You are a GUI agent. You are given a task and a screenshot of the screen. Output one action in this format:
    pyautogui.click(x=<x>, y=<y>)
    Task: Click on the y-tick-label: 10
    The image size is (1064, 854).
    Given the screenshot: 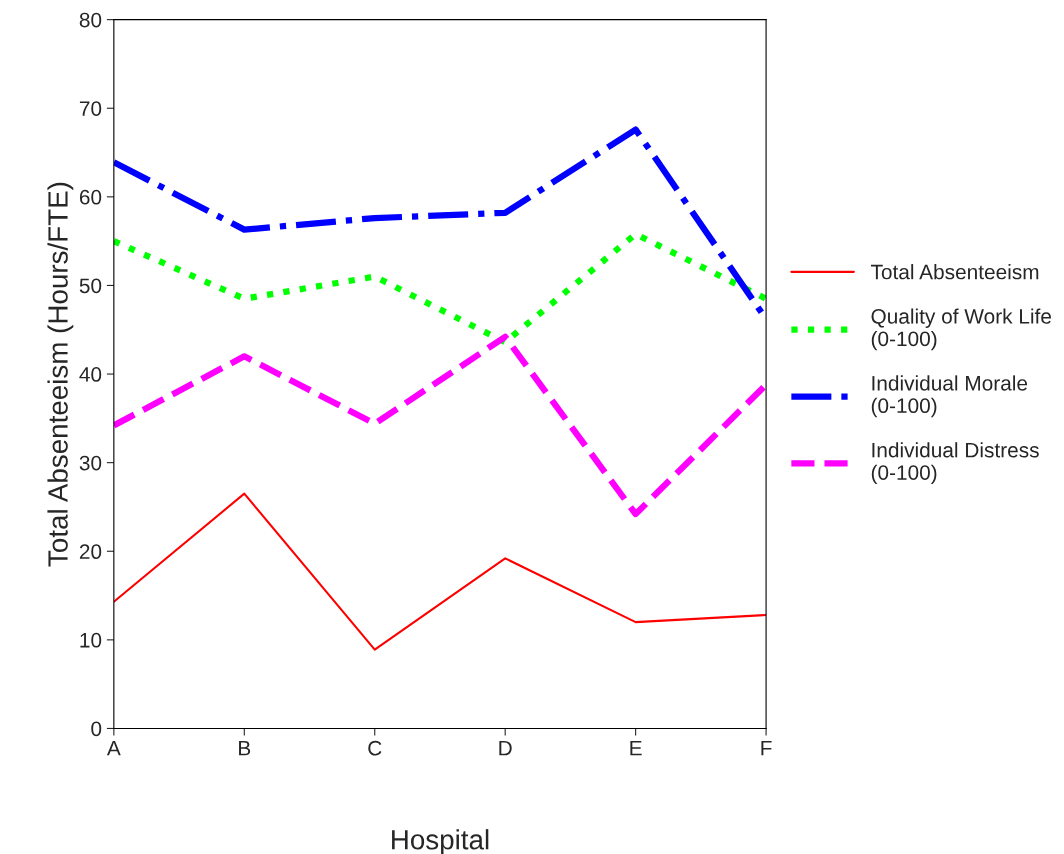 What is the action you would take?
    pyautogui.click(x=91, y=640)
    